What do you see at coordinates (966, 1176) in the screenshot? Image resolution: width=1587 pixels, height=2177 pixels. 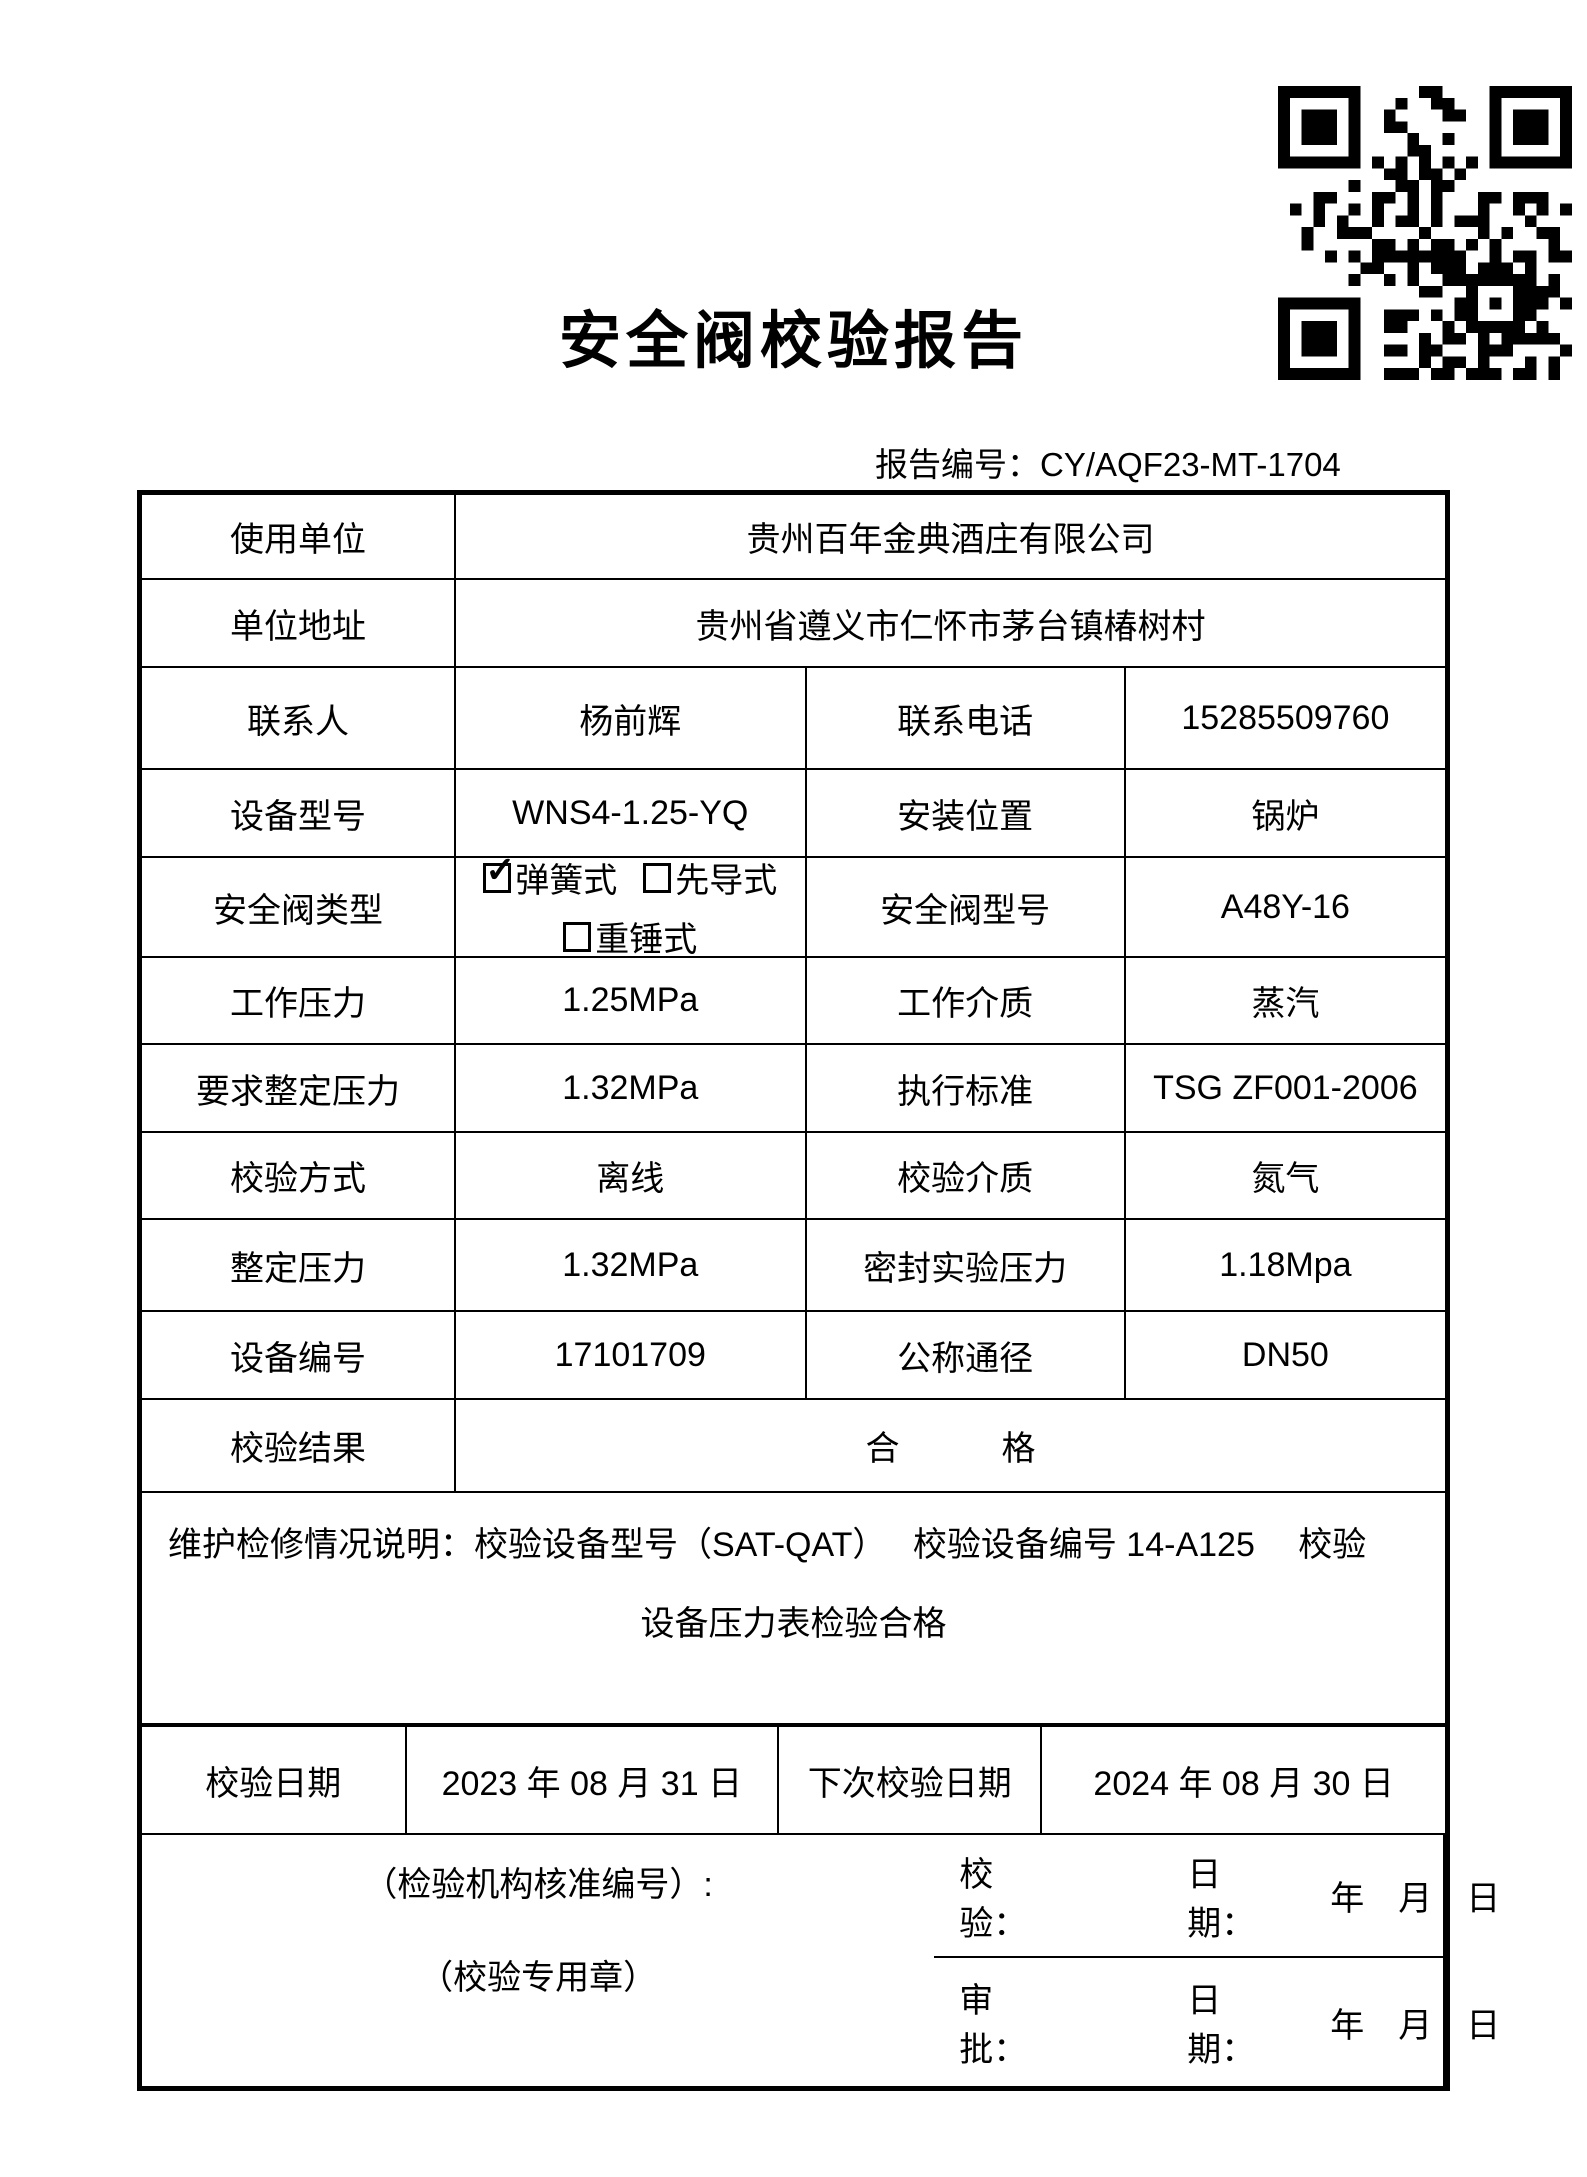 I see `label-calibration-medium: 校验介质` at bounding box center [966, 1176].